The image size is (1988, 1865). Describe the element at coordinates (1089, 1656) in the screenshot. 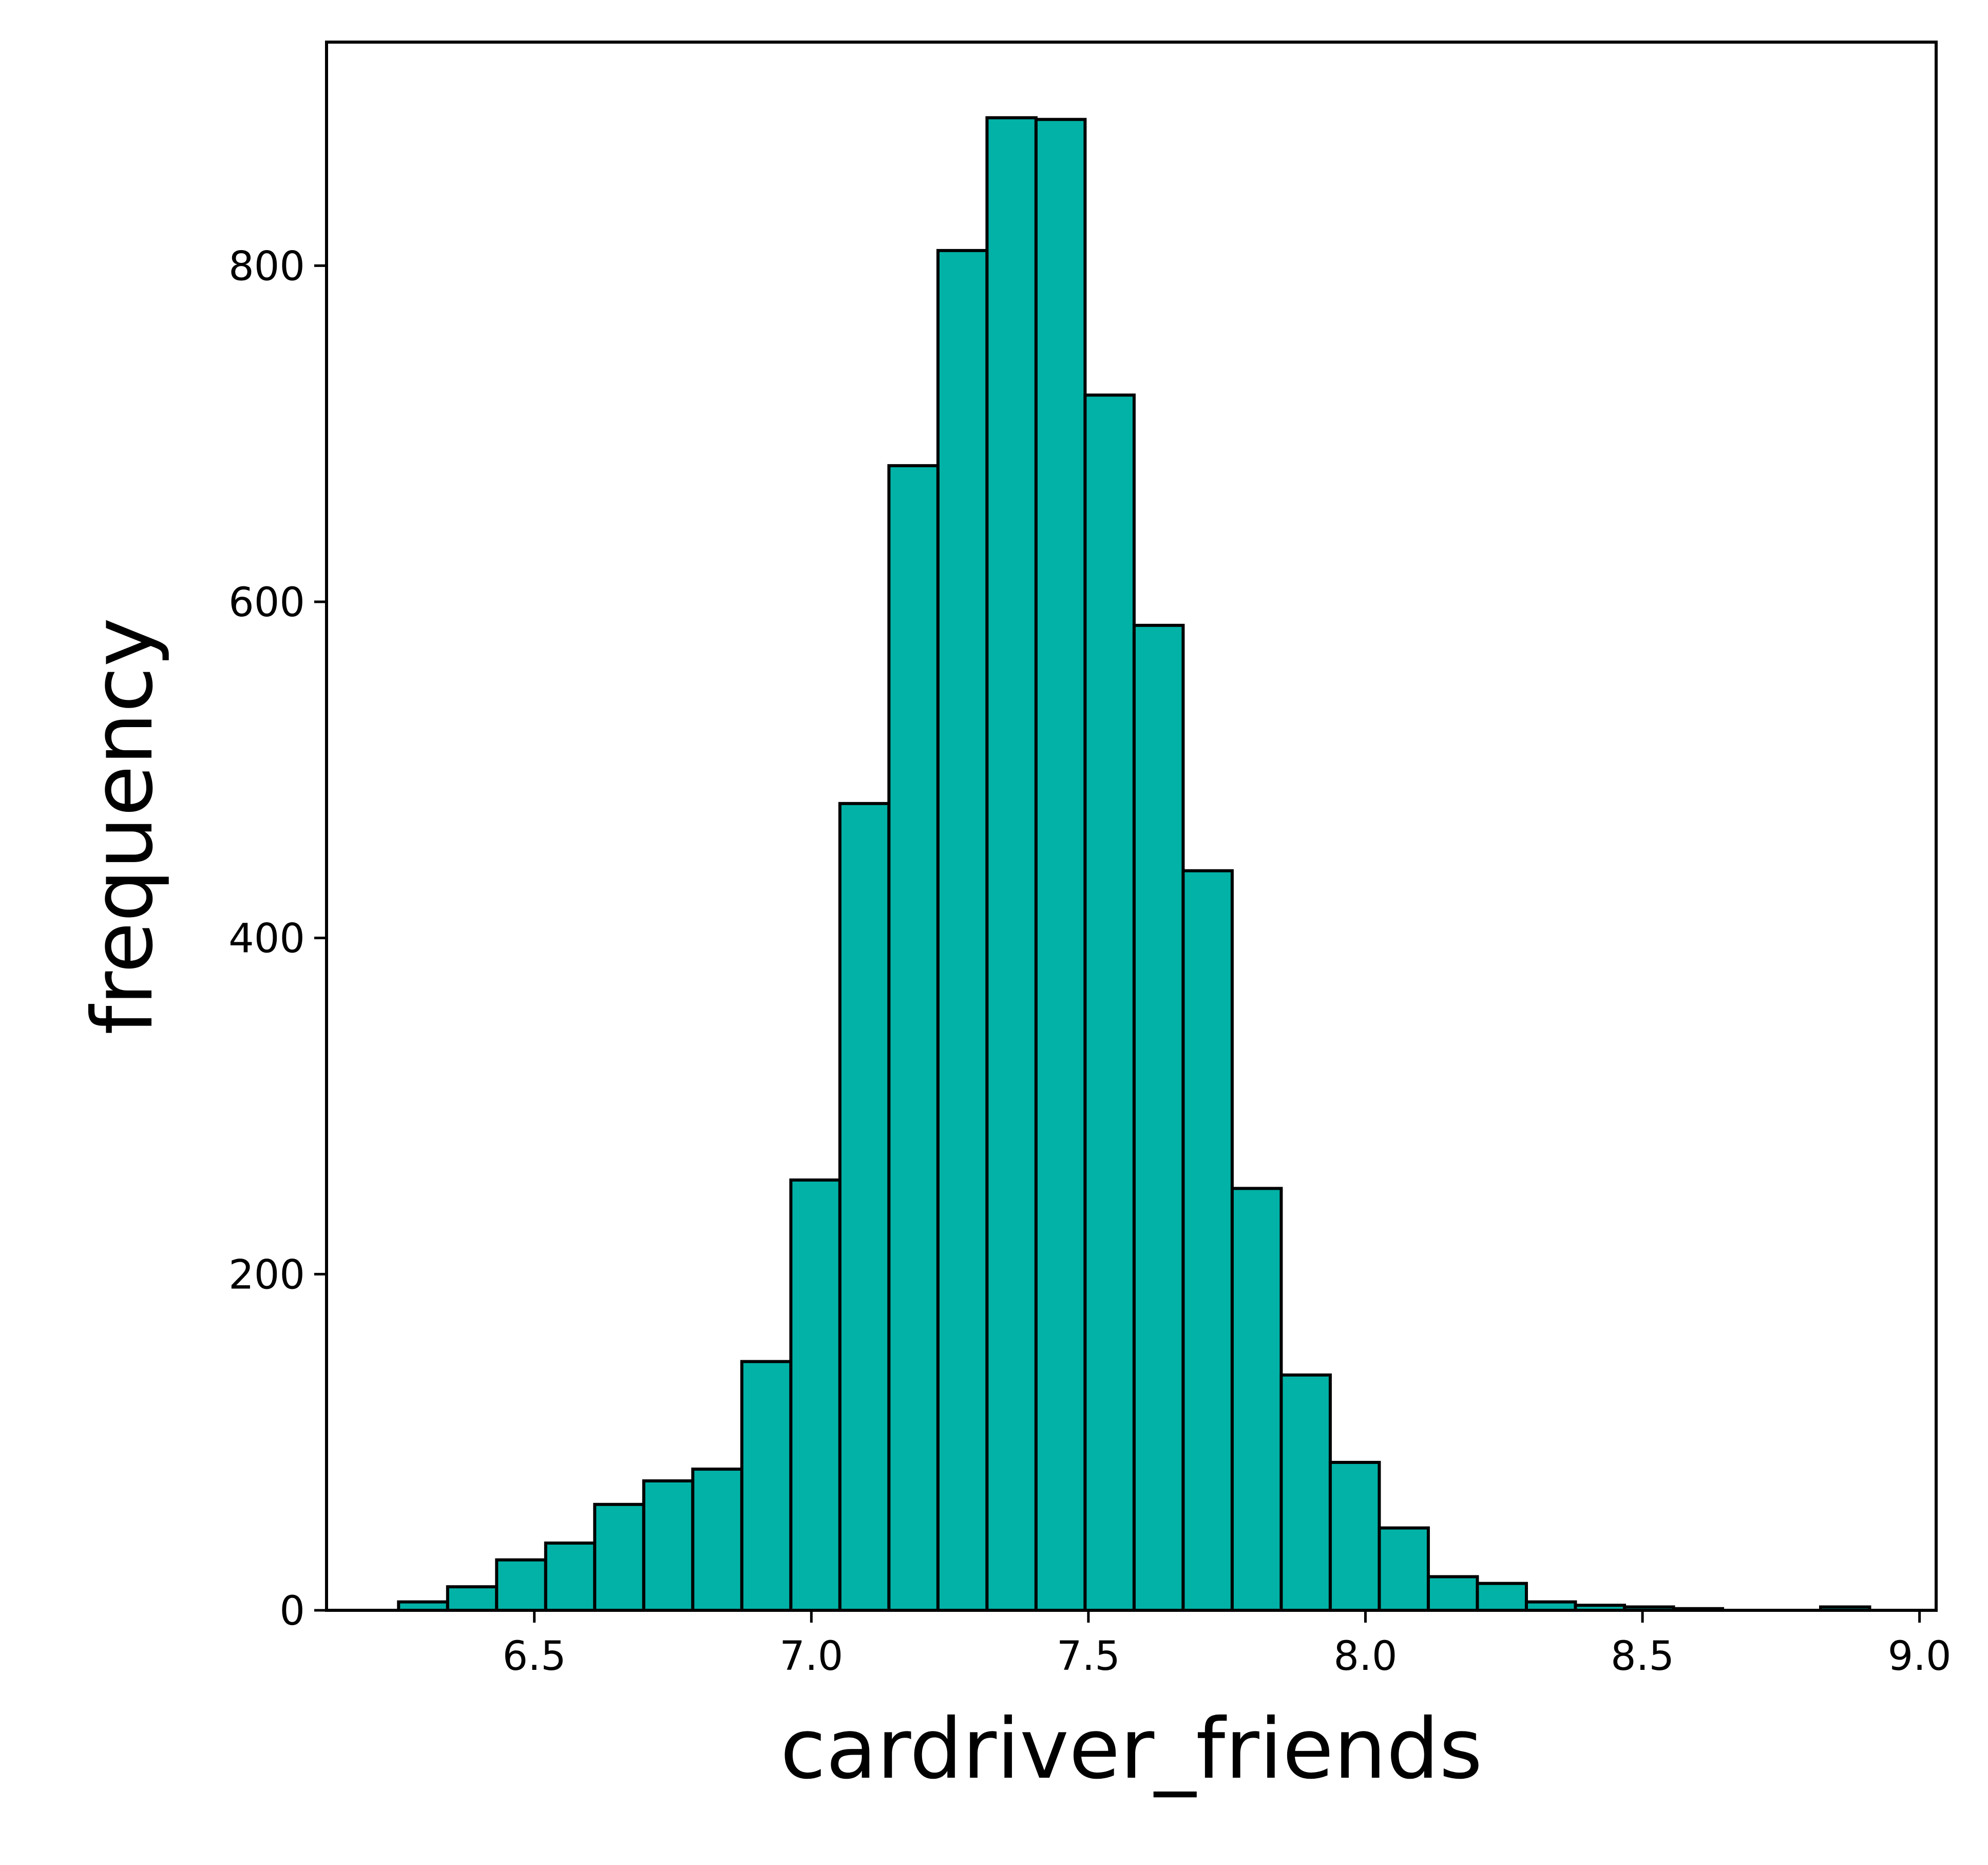

I see `x-tick-label: 7.5` at that location.